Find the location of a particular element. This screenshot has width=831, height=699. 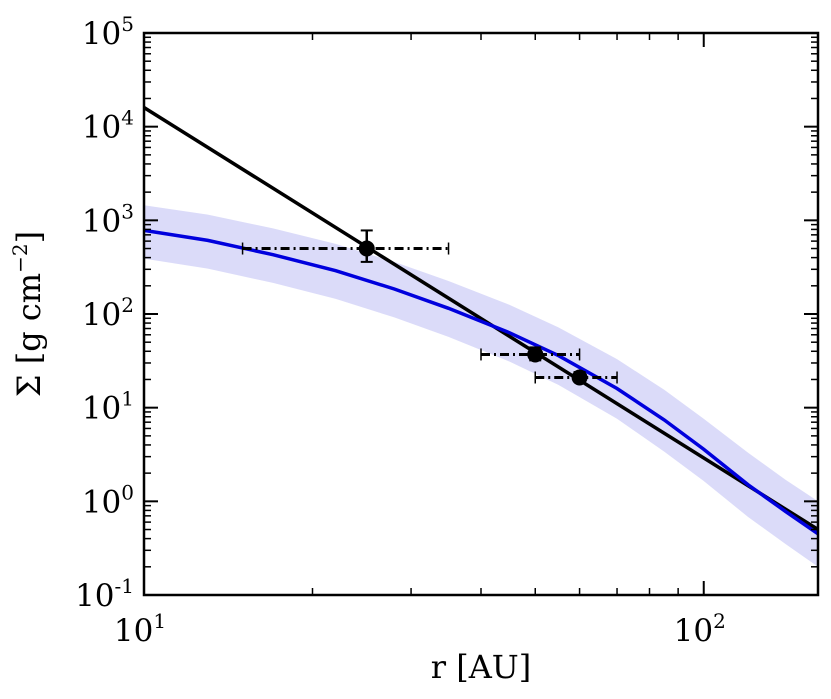

y-tick-label-exp: 2 is located at coordinates (127, 305).